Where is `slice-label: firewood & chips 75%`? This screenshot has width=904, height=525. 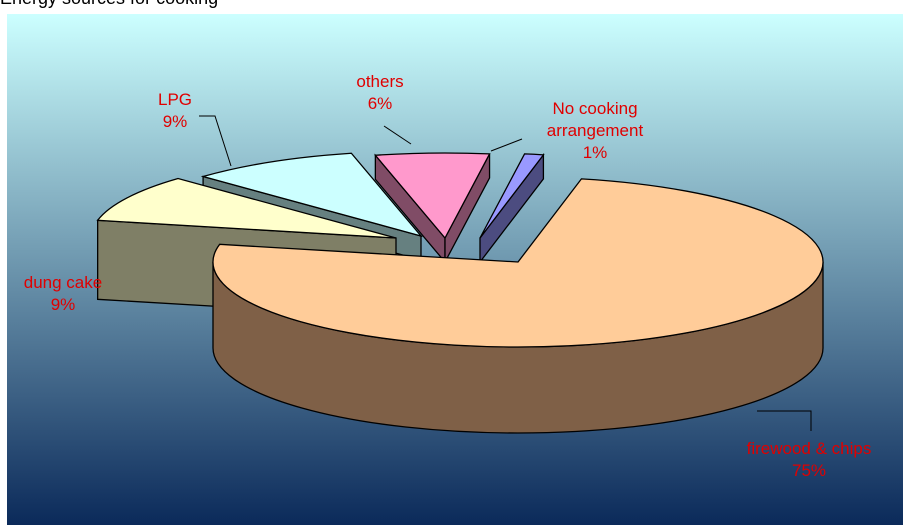
slice-label: firewood & chips 75% is located at coordinates (809, 459).